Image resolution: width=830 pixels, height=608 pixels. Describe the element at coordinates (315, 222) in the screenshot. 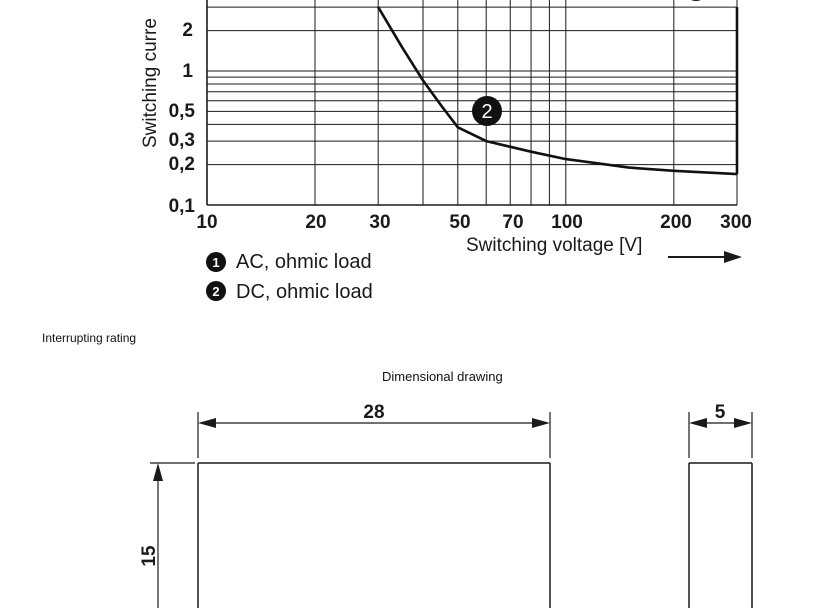

I see `x-tick-label: 20` at that location.